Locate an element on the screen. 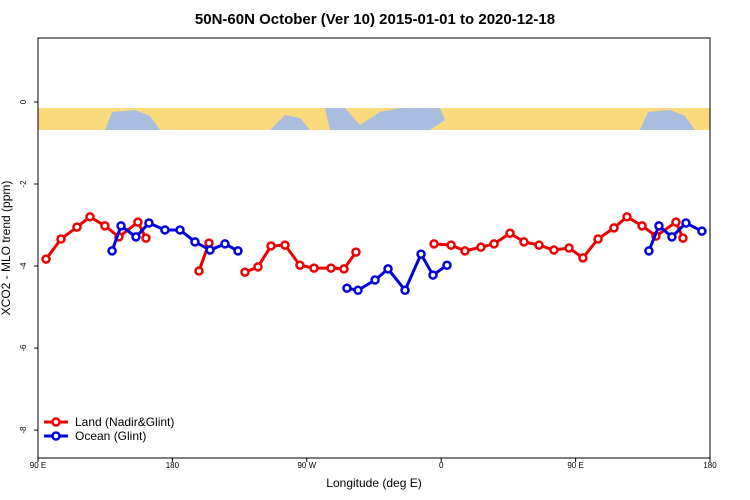  x-tick-label: 0 is located at coordinates (441, 465).